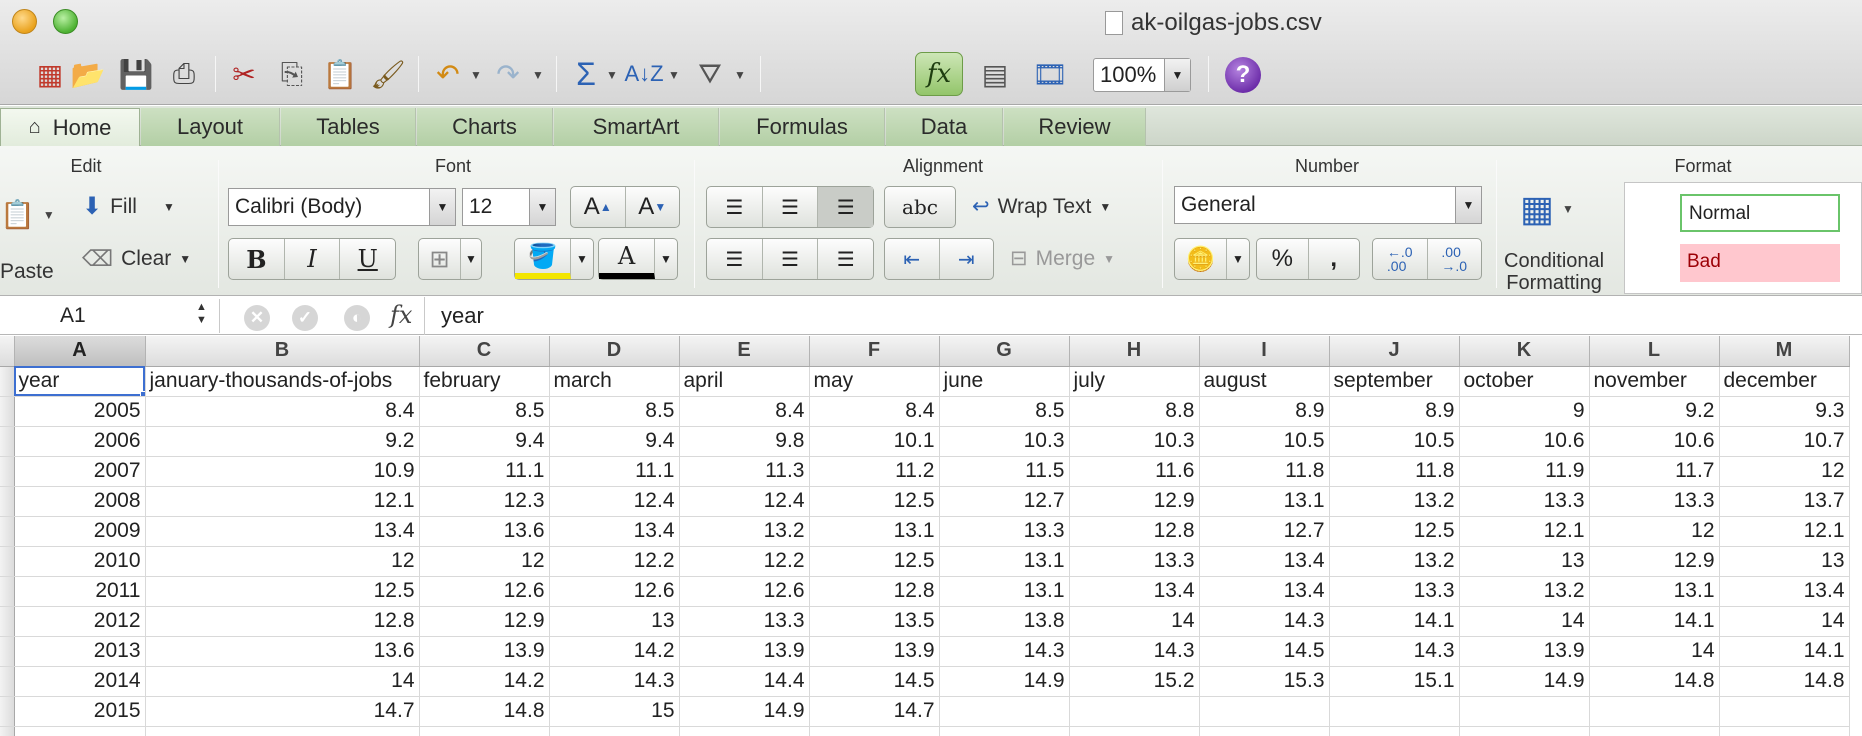 Image resolution: width=1862 pixels, height=736 pixels. Describe the element at coordinates (80, 651) in the screenshot. I see `cell: 2013` at that location.